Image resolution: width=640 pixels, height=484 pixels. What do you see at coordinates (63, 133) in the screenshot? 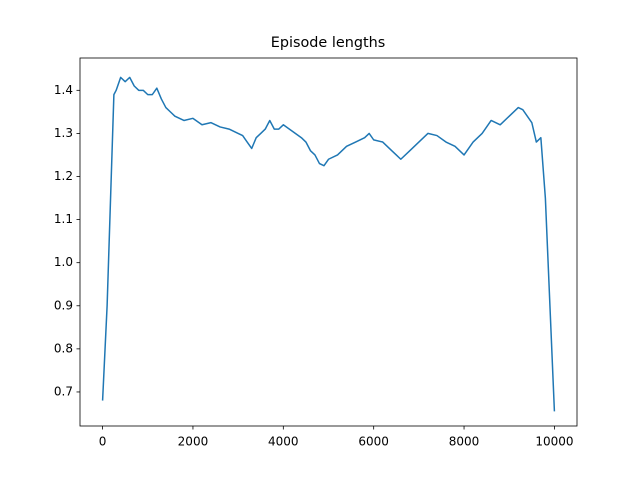
I see `y-tick-label: 1.3` at bounding box center [63, 133].